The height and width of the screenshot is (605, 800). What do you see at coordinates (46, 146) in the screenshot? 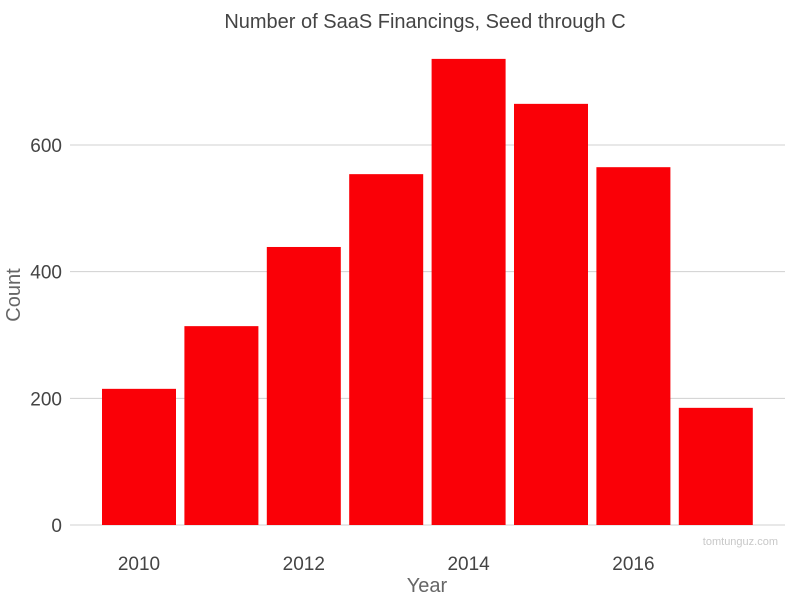
I see `y-tick-label: 600` at bounding box center [46, 146].